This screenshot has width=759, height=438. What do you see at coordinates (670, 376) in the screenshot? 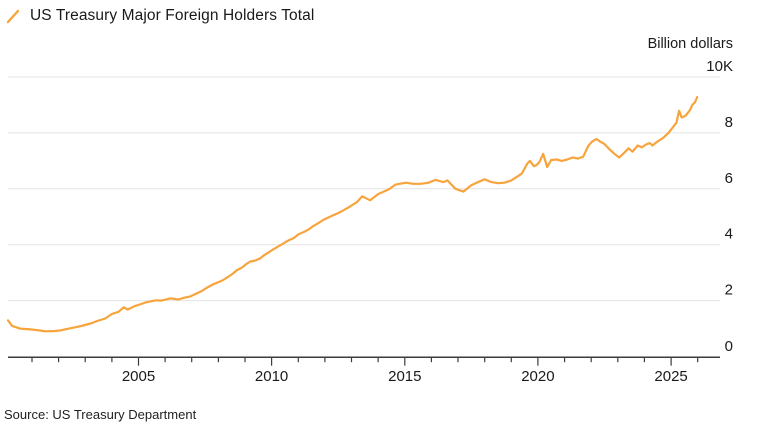
I see `x-tick-label: 2025` at bounding box center [670, 376].